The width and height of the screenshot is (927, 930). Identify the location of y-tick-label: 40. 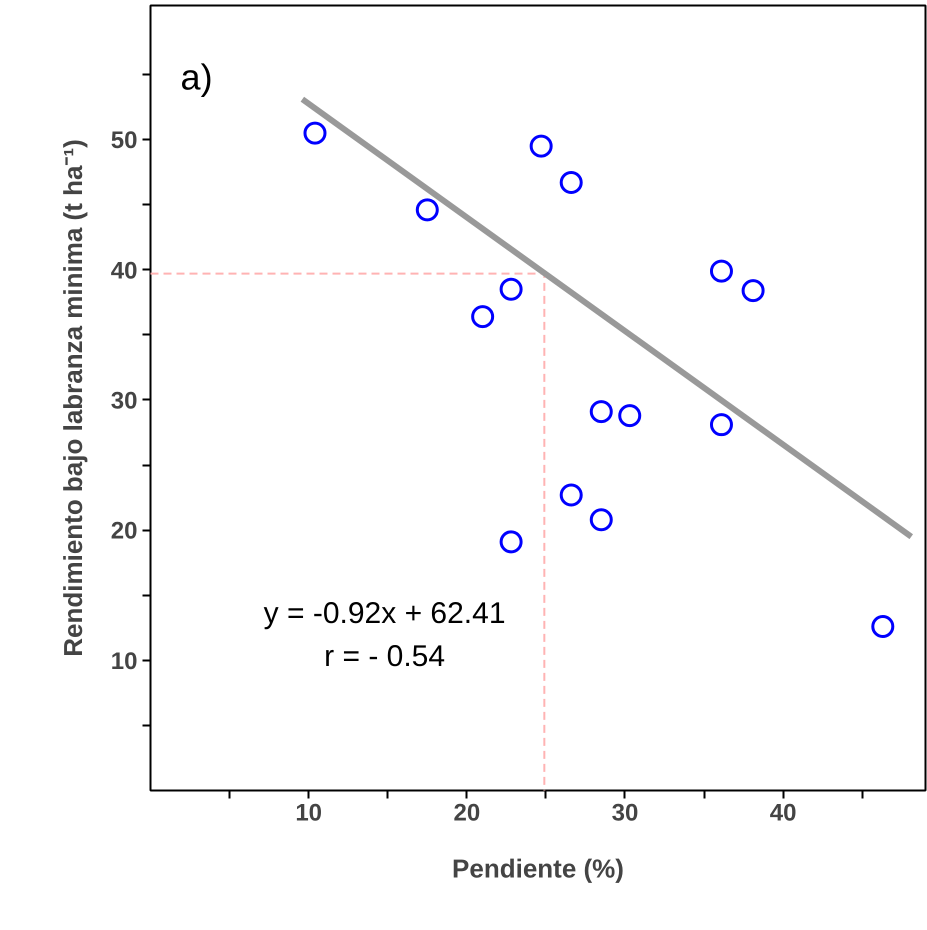
(124, 270).